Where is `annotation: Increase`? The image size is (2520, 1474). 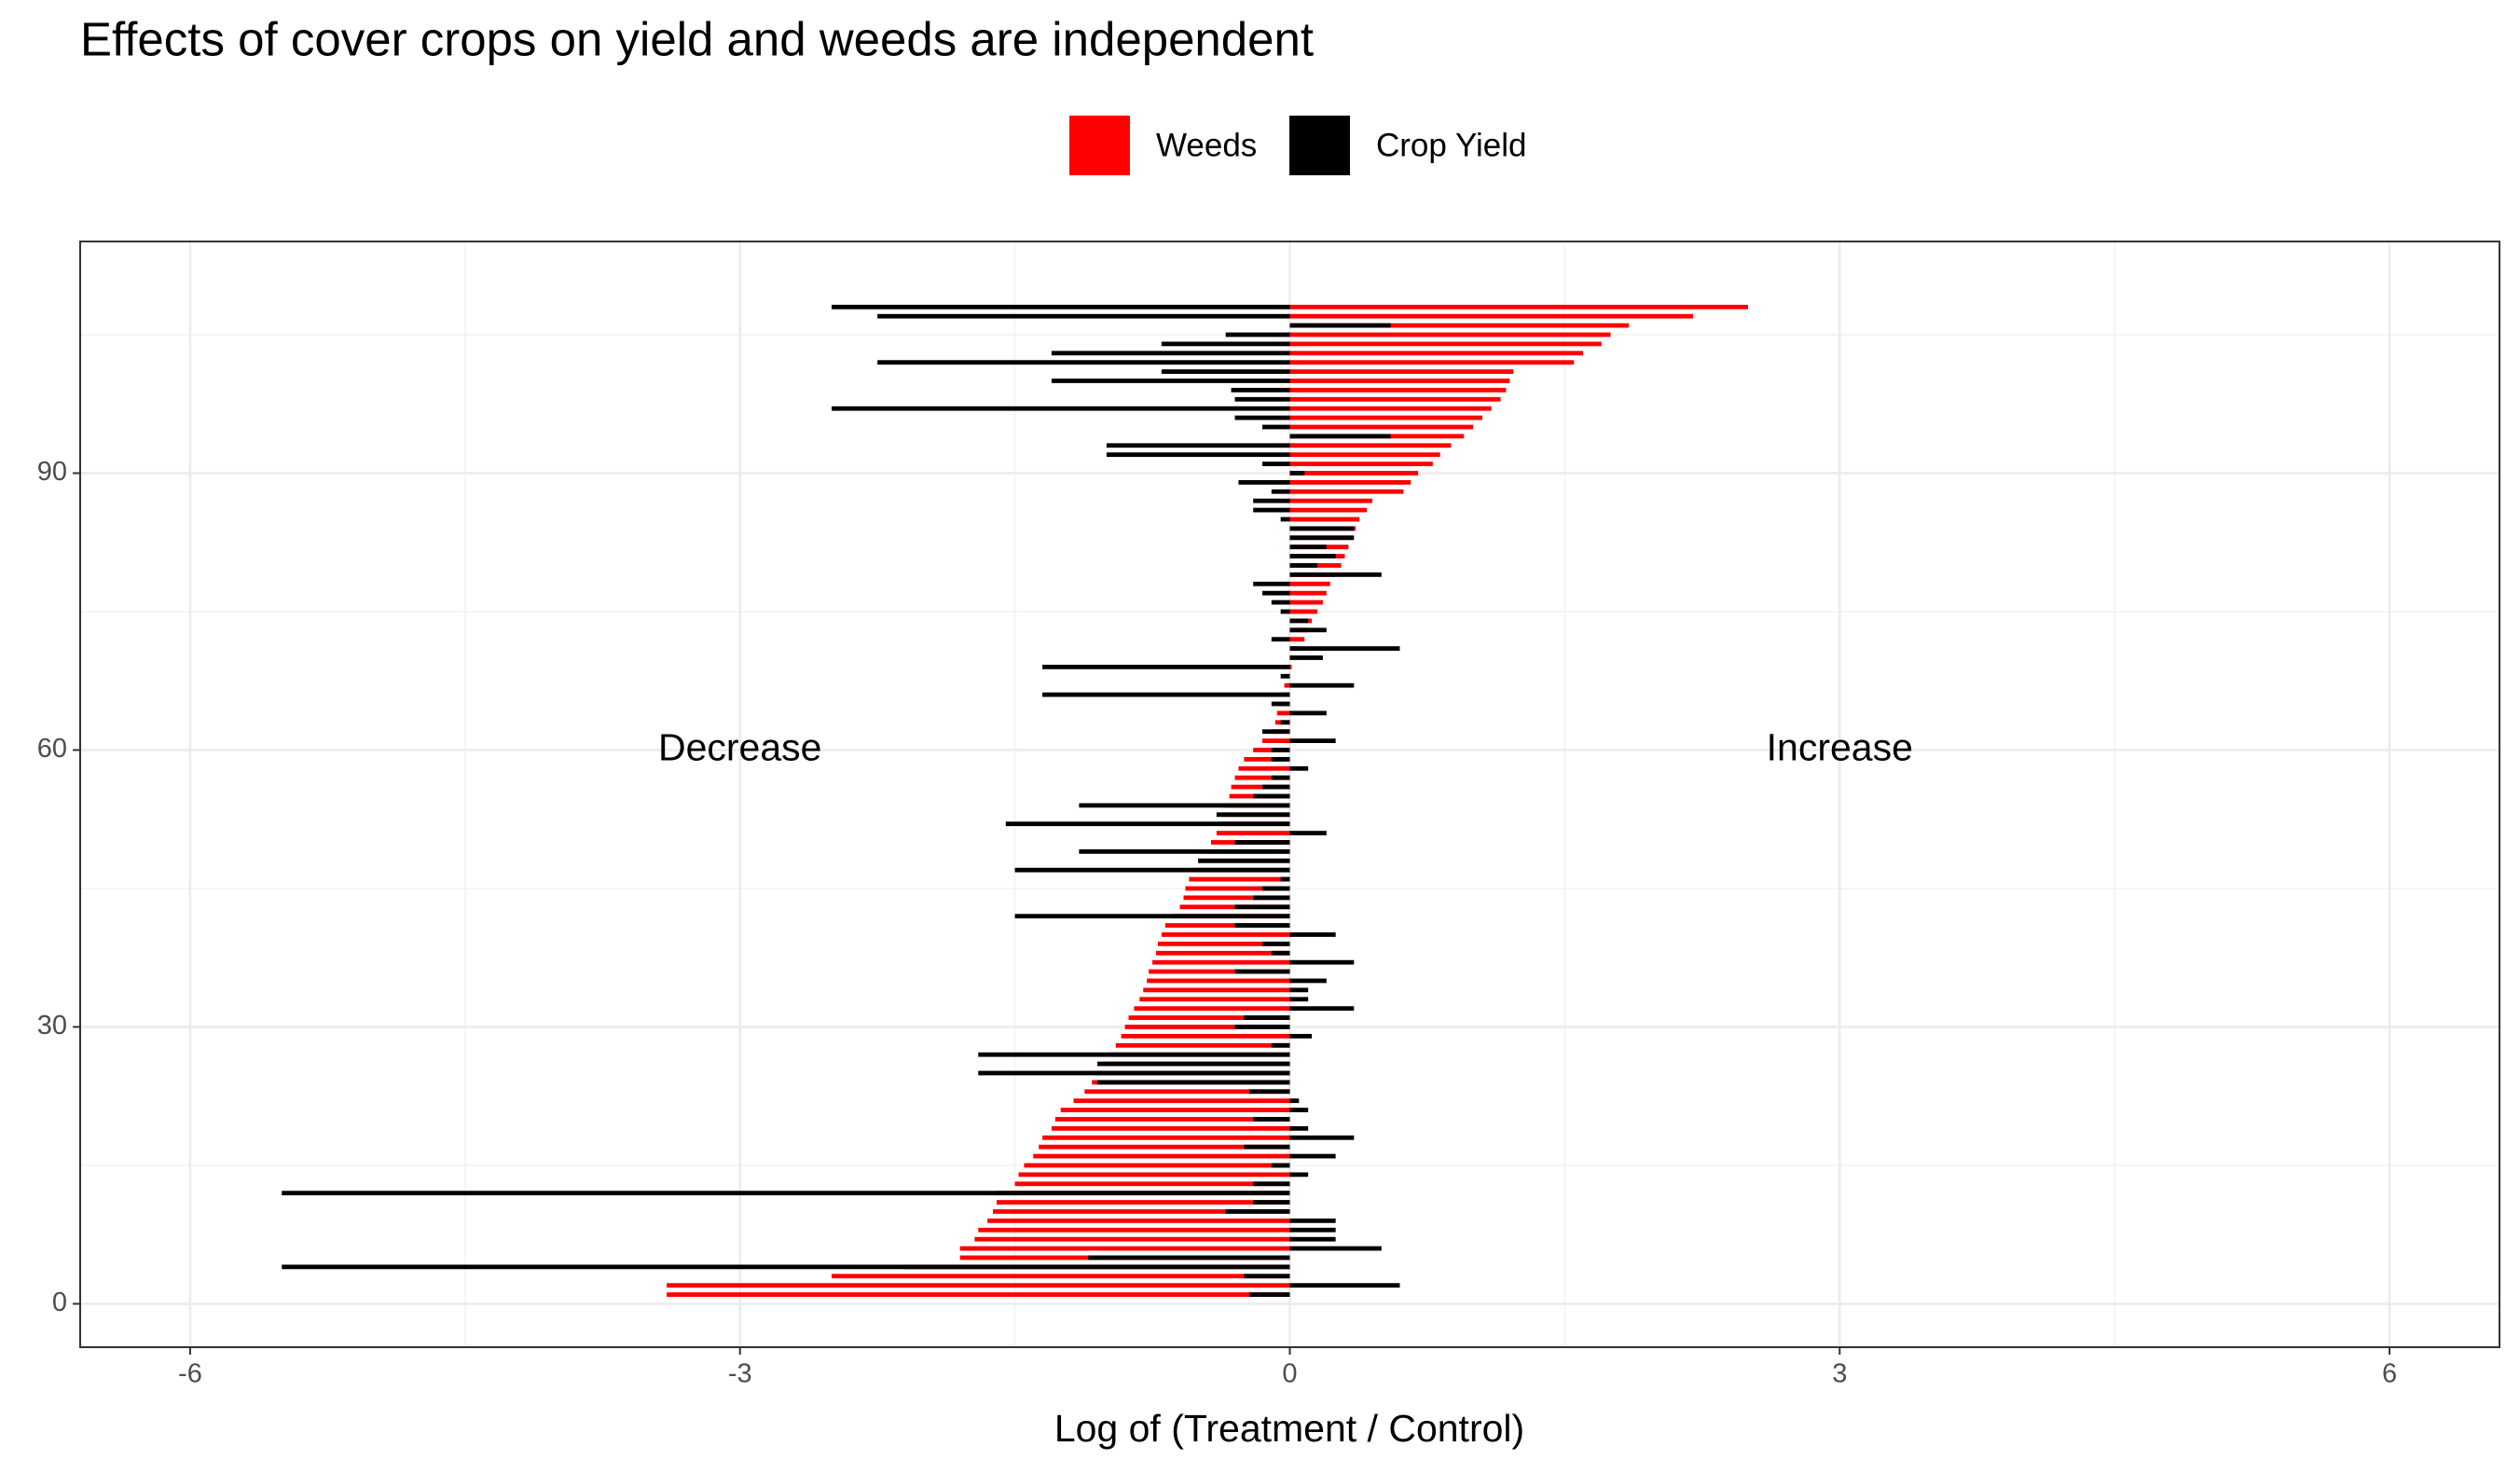
annotation: Increase is located at coordinates (1840, 746).